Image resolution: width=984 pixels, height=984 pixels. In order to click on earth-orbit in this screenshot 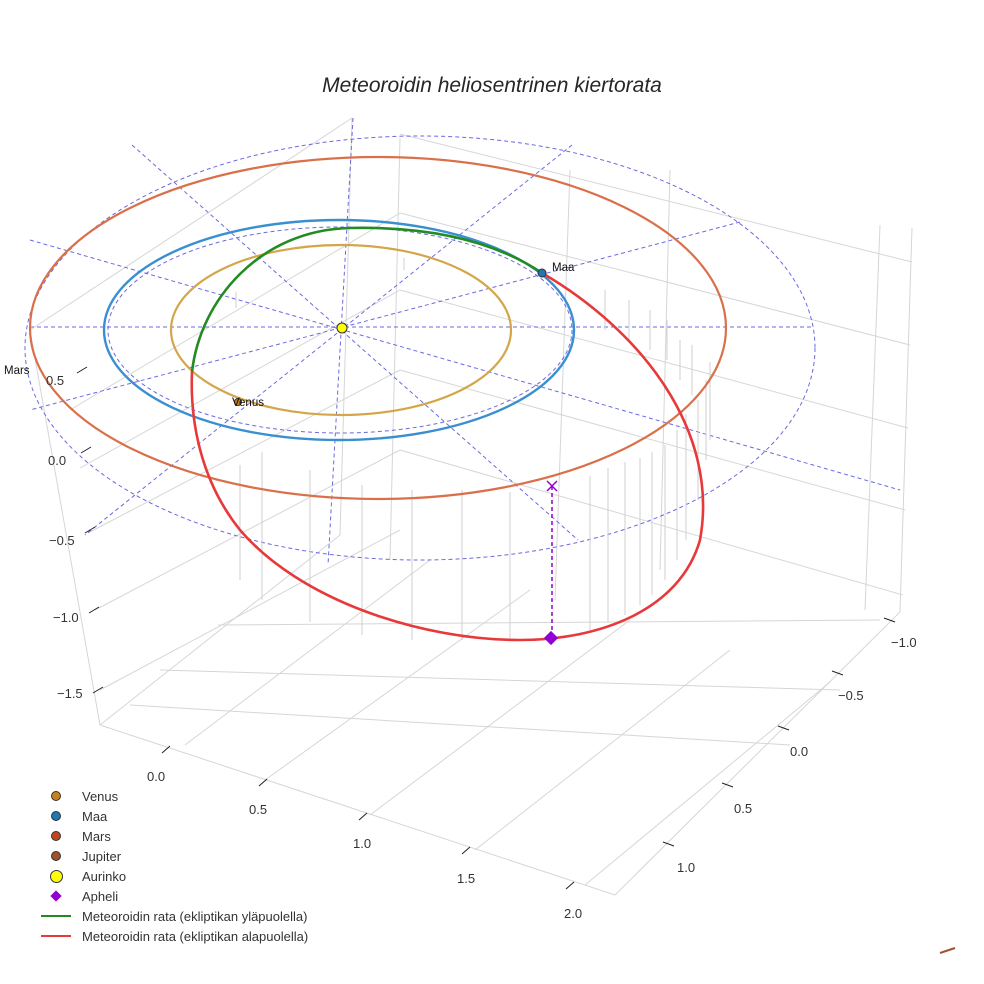, I will do `click(339, 330)`.